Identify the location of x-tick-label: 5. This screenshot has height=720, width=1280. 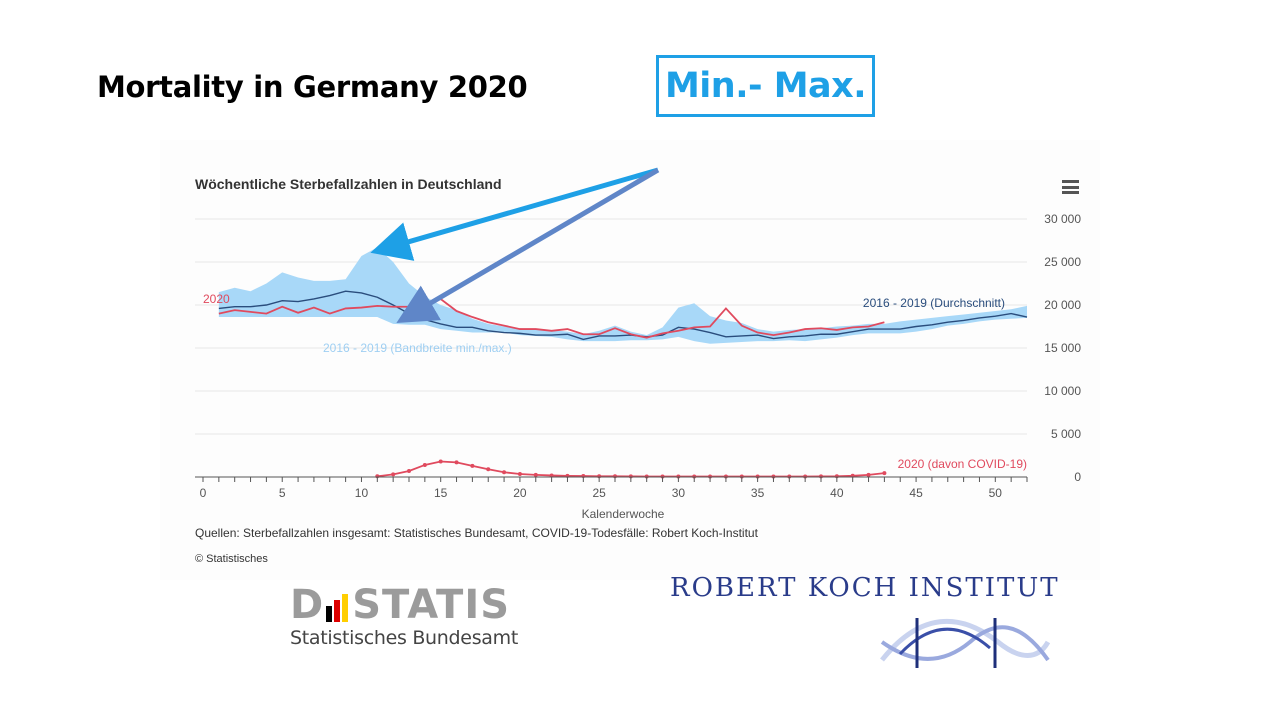
(282, 493).